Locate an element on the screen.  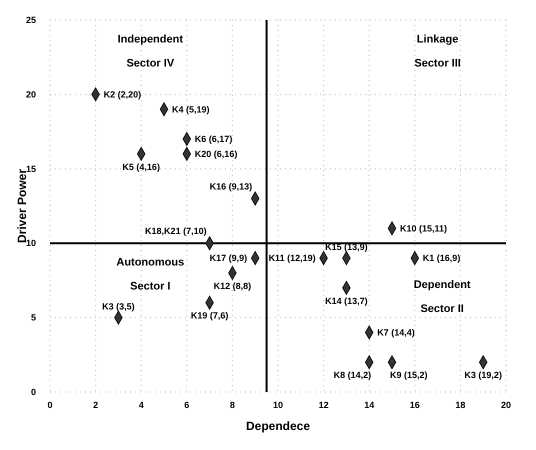
annotation: K15 (13,9) is located at coordinates (346, 247).